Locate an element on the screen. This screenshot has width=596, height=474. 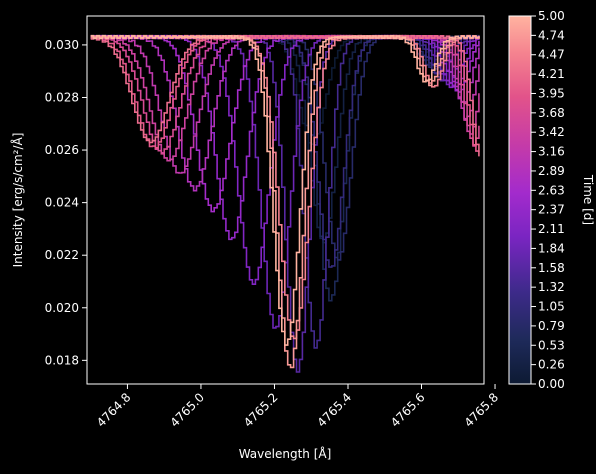
x-tick-label: 4765.8 is located at coordinates (482, 410).